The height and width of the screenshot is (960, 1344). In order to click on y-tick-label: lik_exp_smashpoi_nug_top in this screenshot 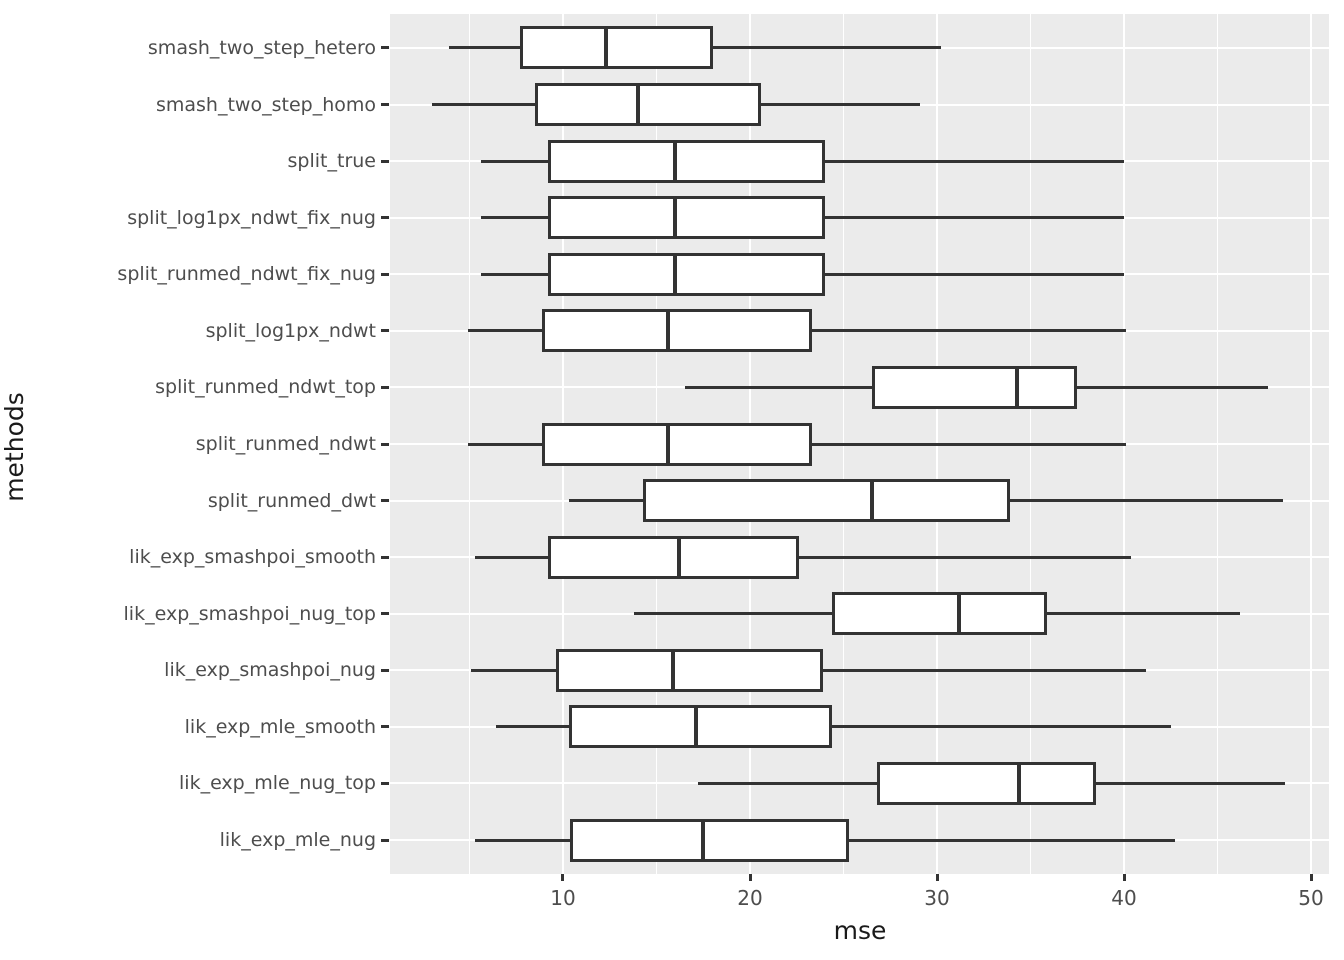, I will do `click(249, 613)`.